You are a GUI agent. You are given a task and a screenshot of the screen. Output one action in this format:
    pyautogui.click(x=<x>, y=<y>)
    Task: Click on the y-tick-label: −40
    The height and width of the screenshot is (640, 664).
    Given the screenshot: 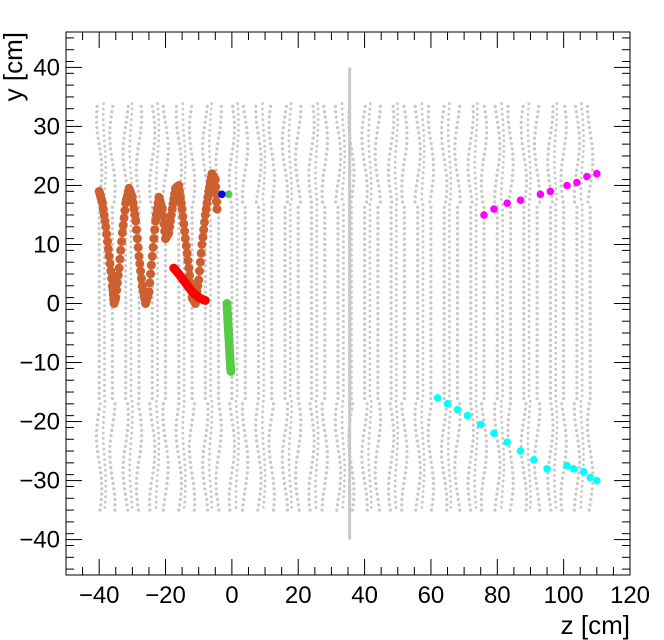 What is the action you would take?
    pyautogui.click(x=39, y=540)
    